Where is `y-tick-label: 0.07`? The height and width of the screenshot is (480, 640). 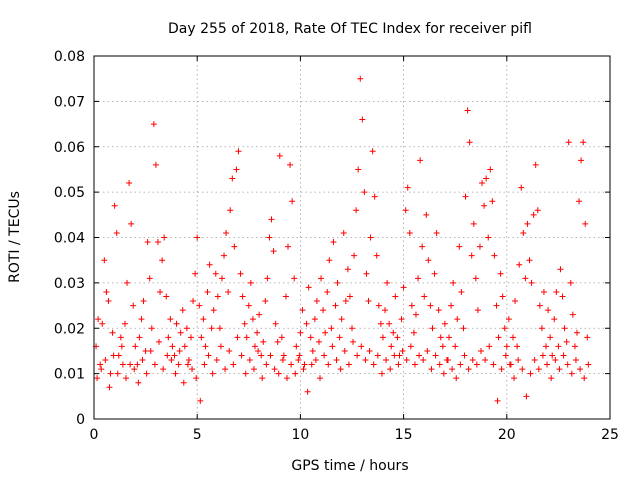
y-tick-label: 0.07 is located at coordinates (69, 102).